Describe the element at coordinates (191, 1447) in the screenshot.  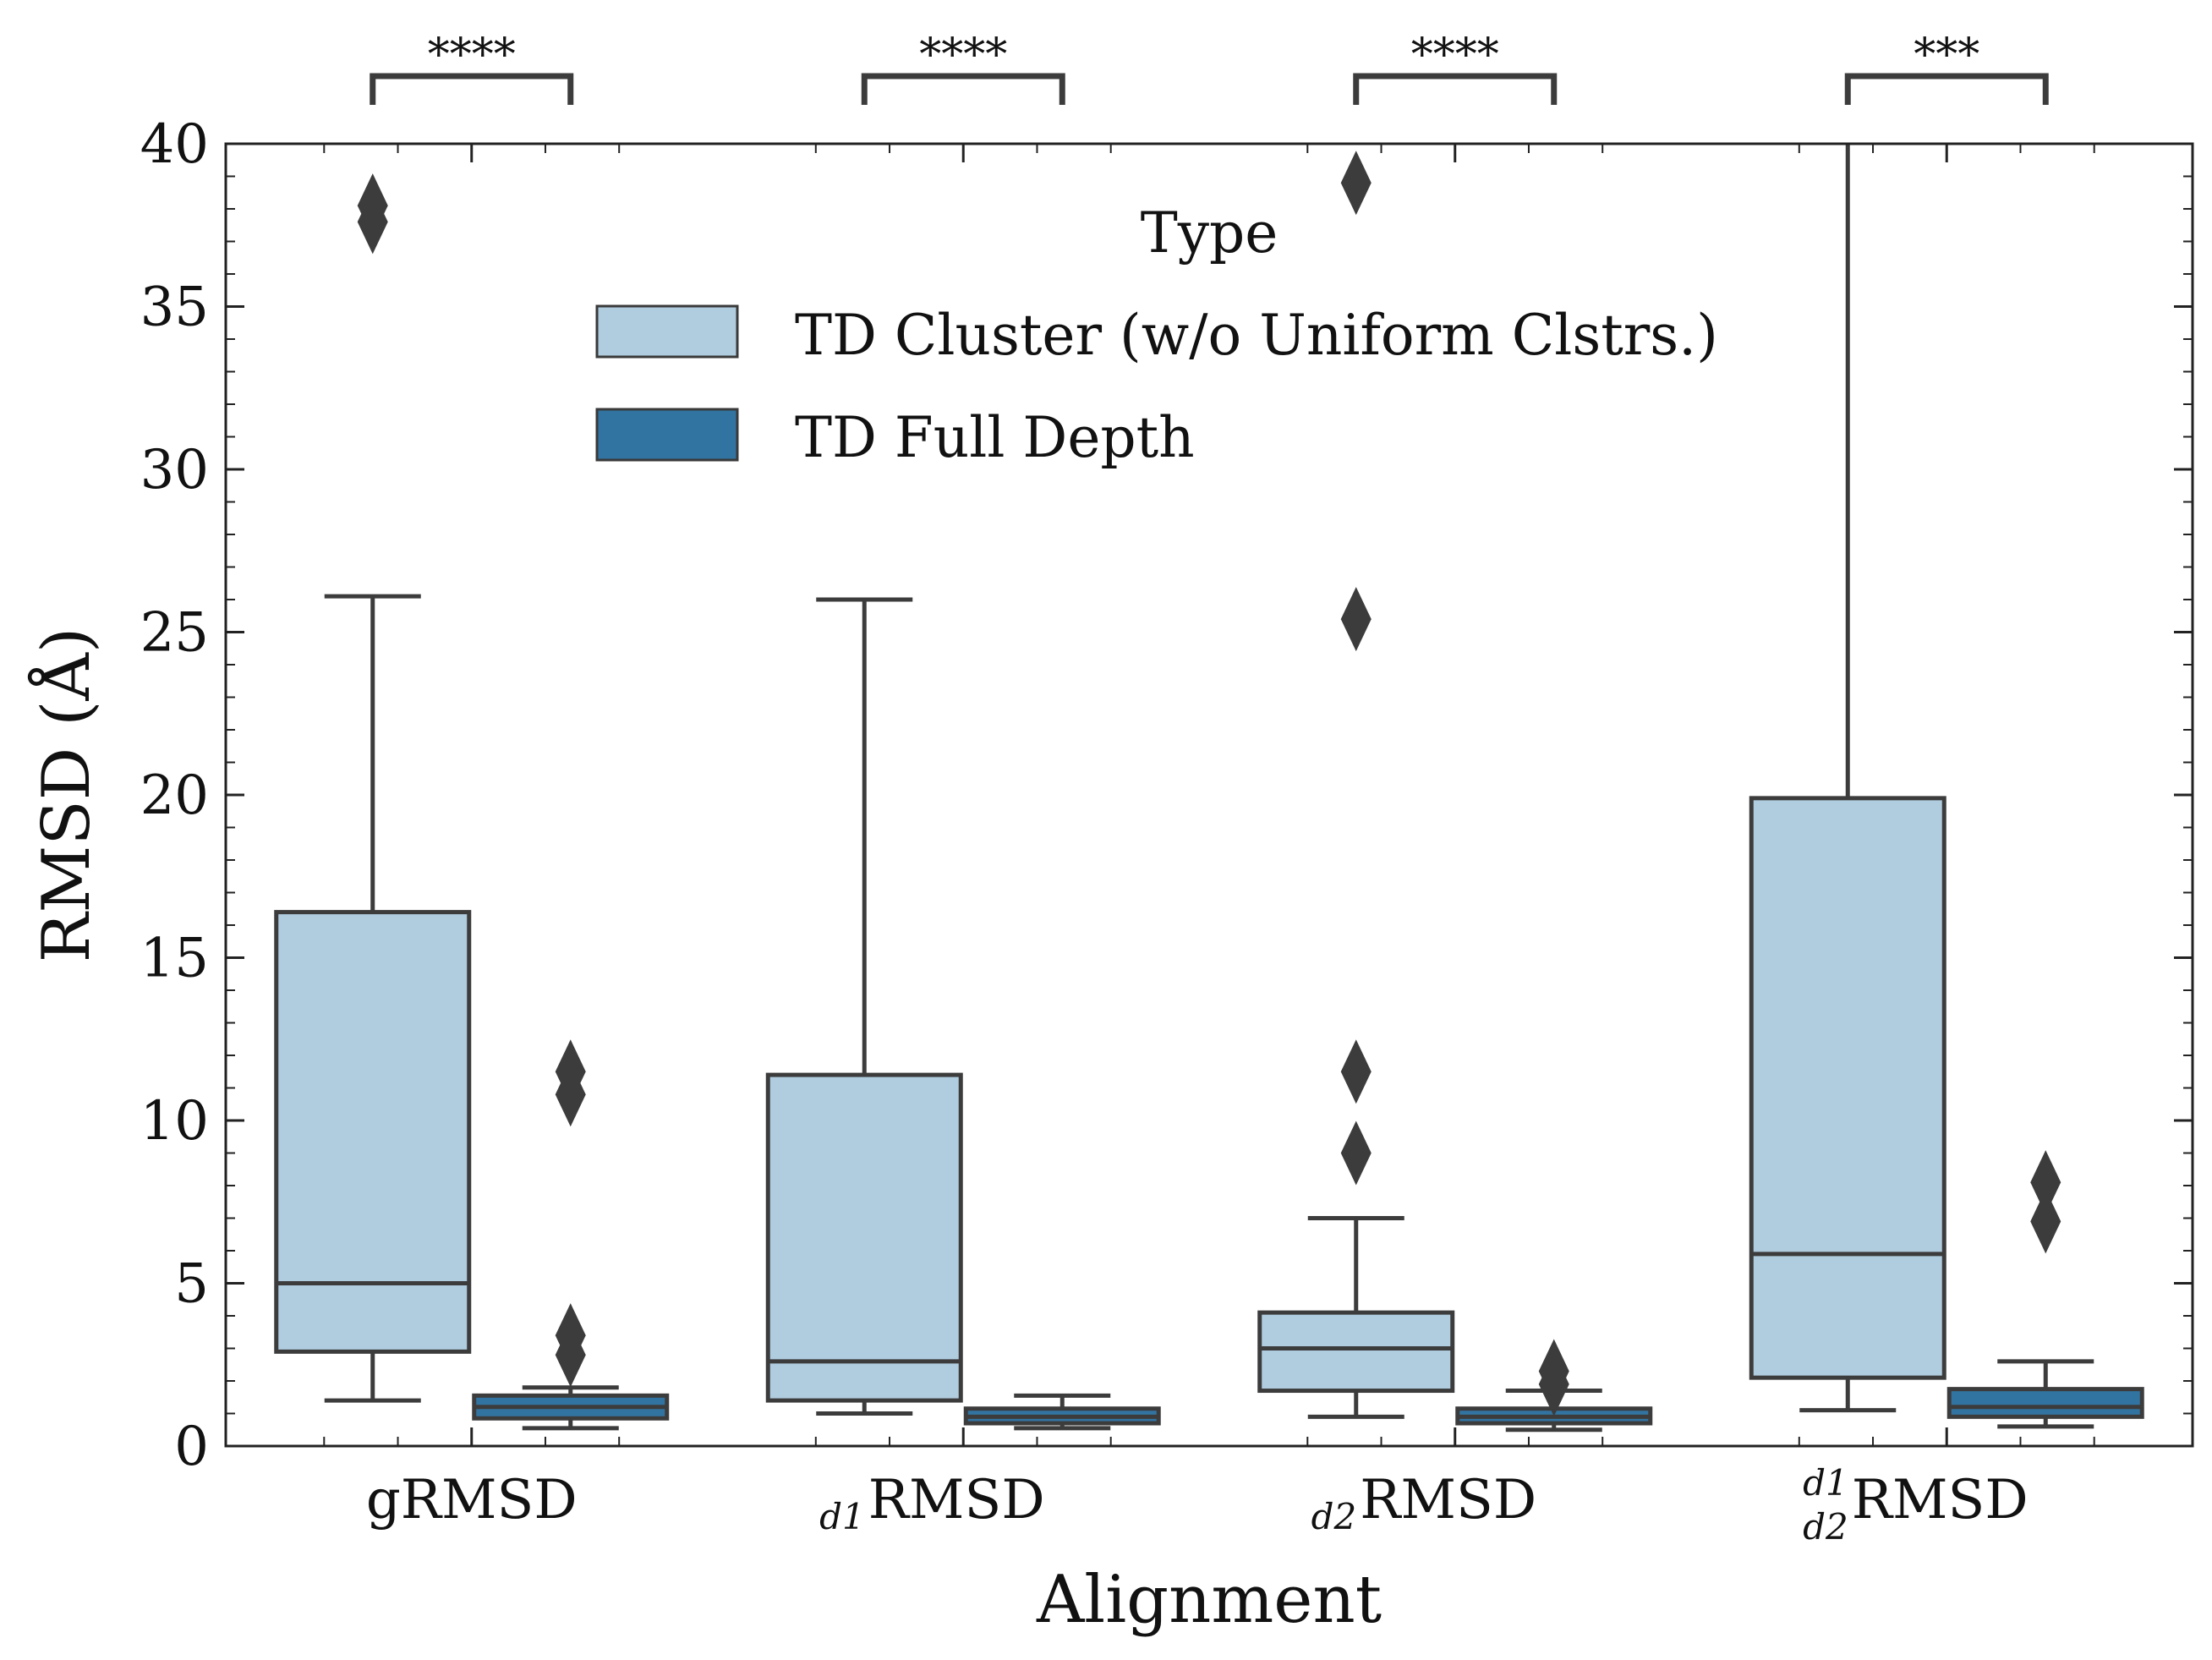
I see `y-tick-label: 0` at that location.